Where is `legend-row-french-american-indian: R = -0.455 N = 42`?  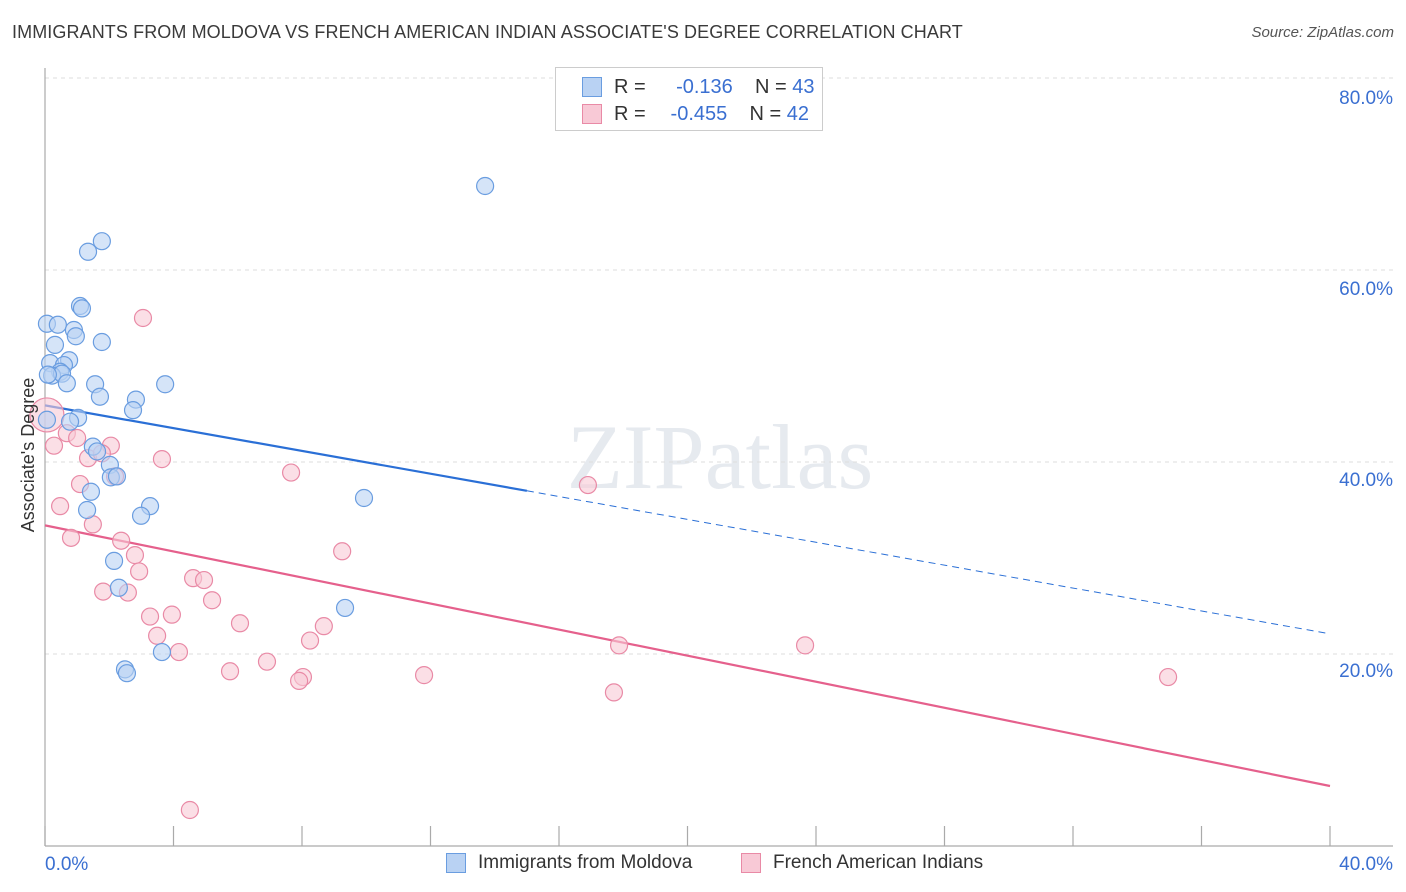
legend-row-french-american-indian: R = -0.455 N = 42 is located at coordinates (695, 114).